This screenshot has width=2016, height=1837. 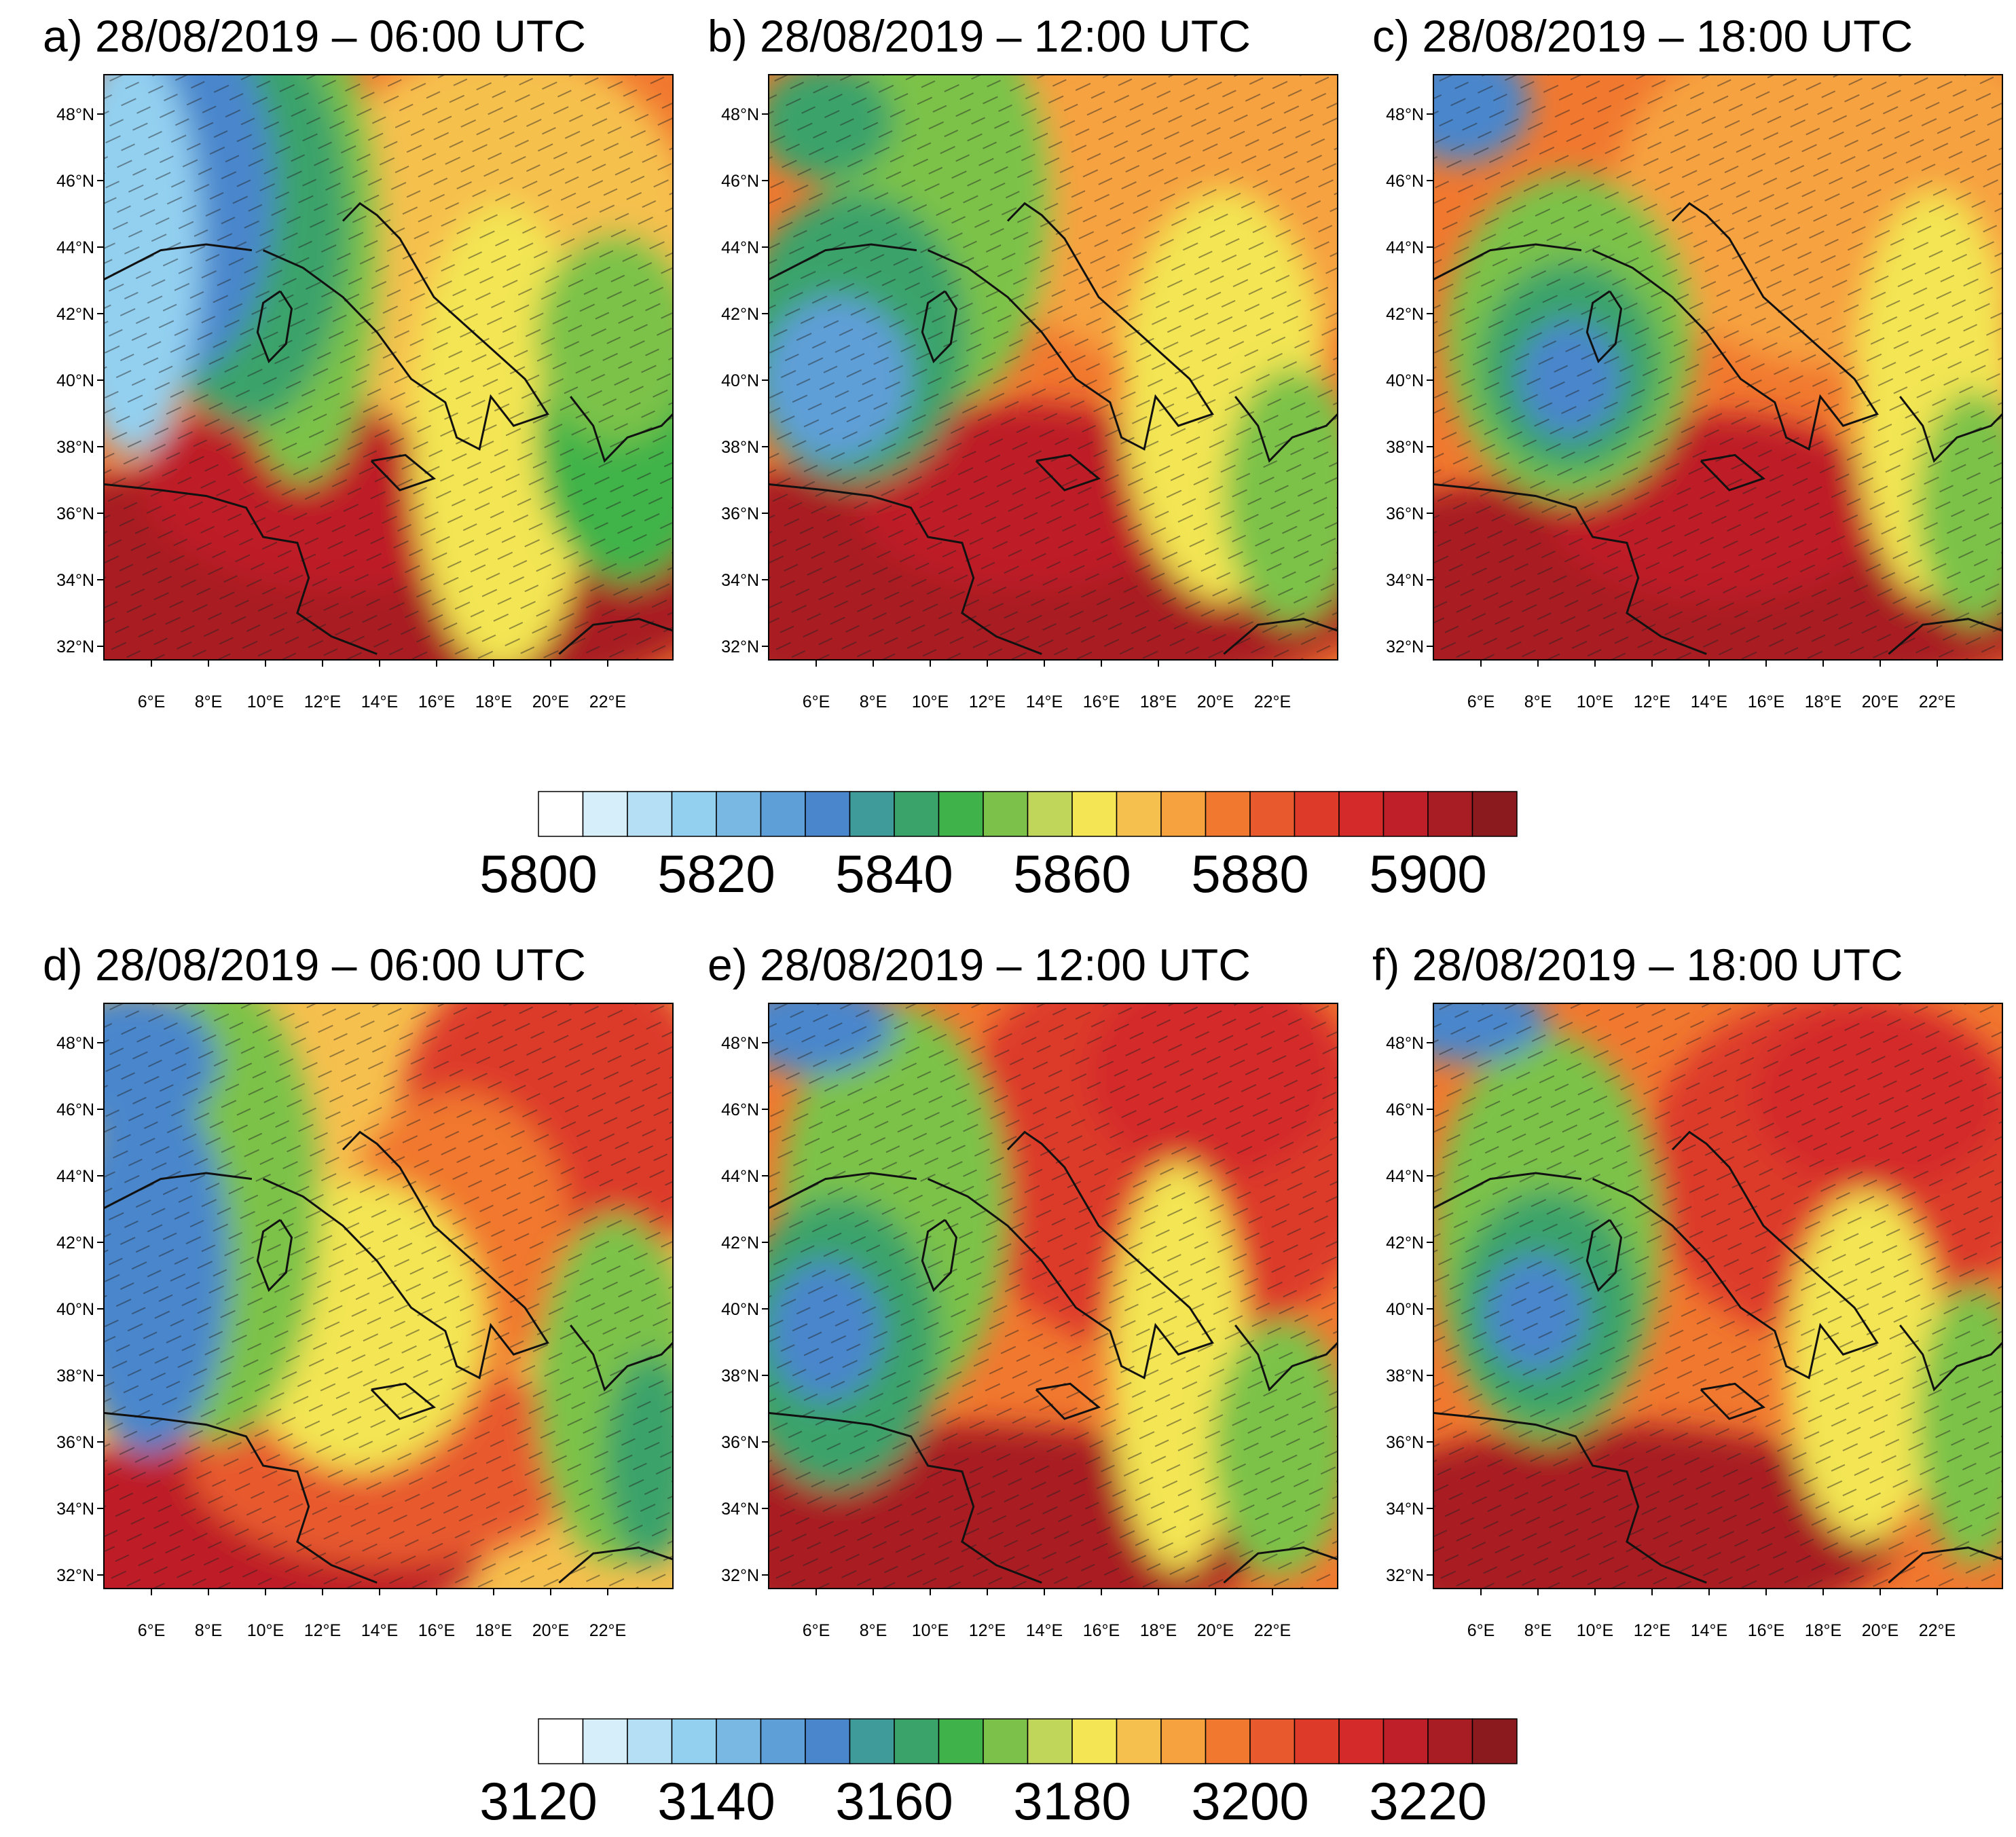 What do you see at coordinates (538, 874) in the screenshot?
I see `colorbar-label: 5800` at bounding box center [538, 874].